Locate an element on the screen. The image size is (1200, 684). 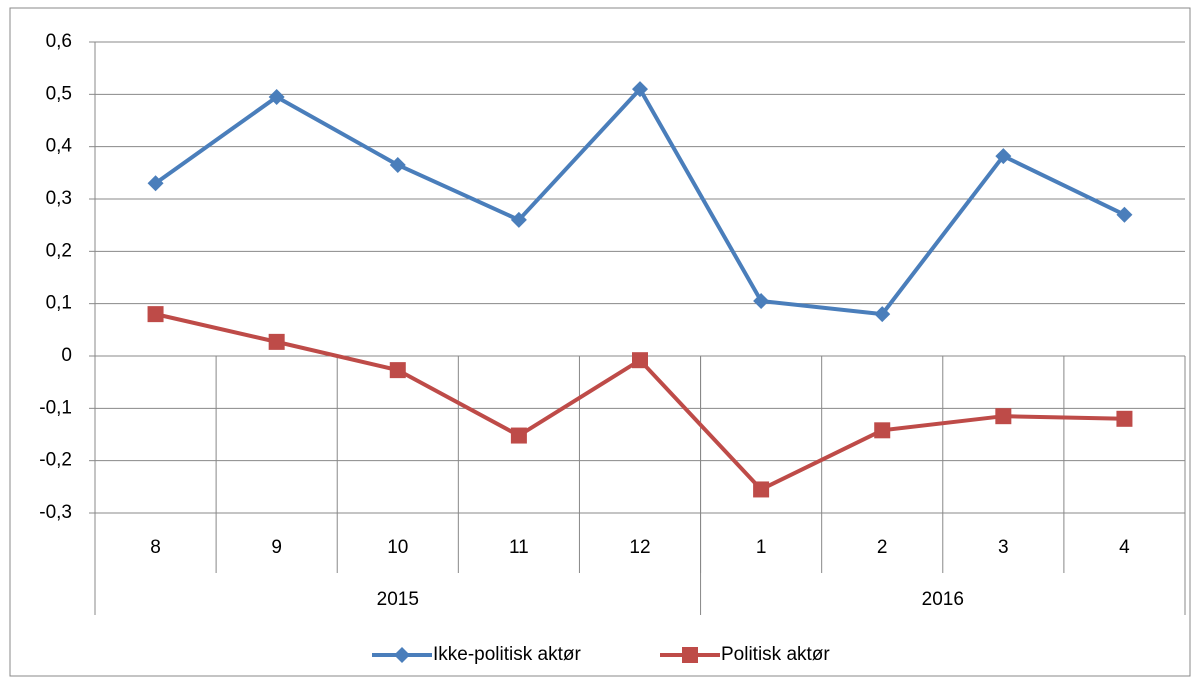
y-tick-label: 0,6 is located at coordinates (59, 41).